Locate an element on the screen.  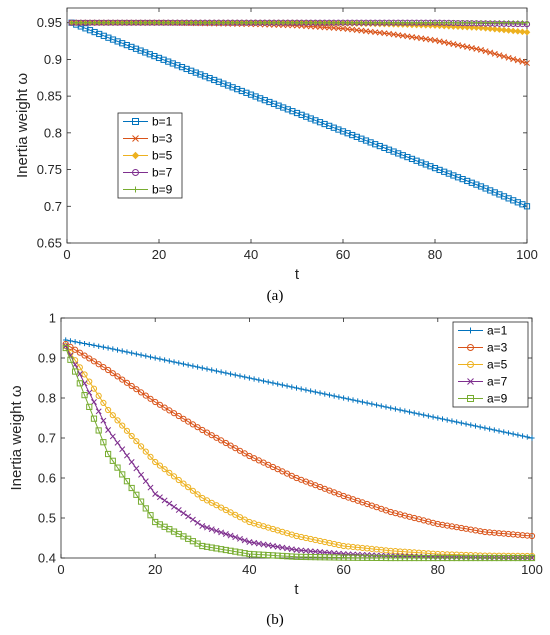
point-b-a=1-66 is located at coordinates (372, 404).